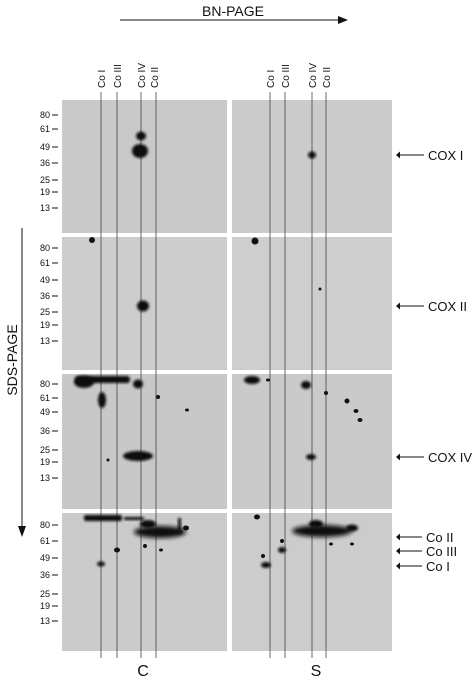  I want to click on label-cox-ii: COX II, so click(447, 306).